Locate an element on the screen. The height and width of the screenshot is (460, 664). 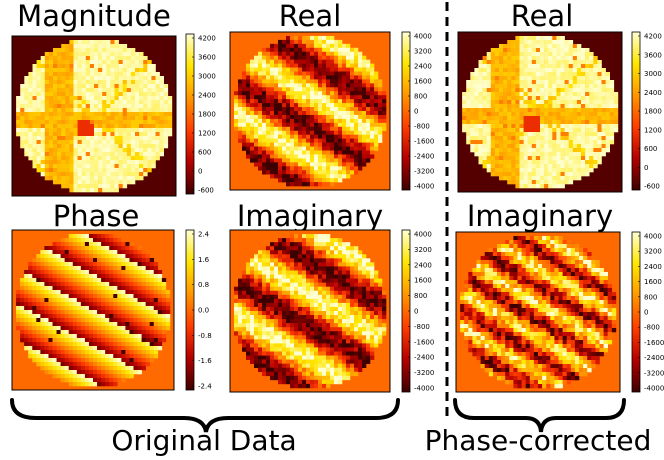
brace-corrected is located at coordinates (539, 415).